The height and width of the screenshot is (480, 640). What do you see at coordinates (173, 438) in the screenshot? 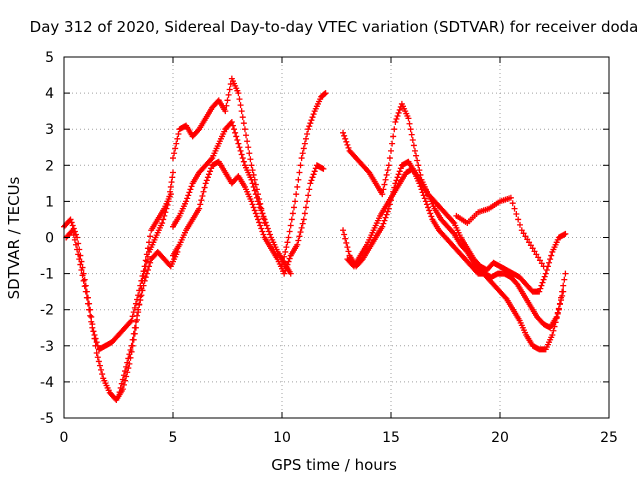
I see `x-tick-label: 5` at bounding box center [173, 438].